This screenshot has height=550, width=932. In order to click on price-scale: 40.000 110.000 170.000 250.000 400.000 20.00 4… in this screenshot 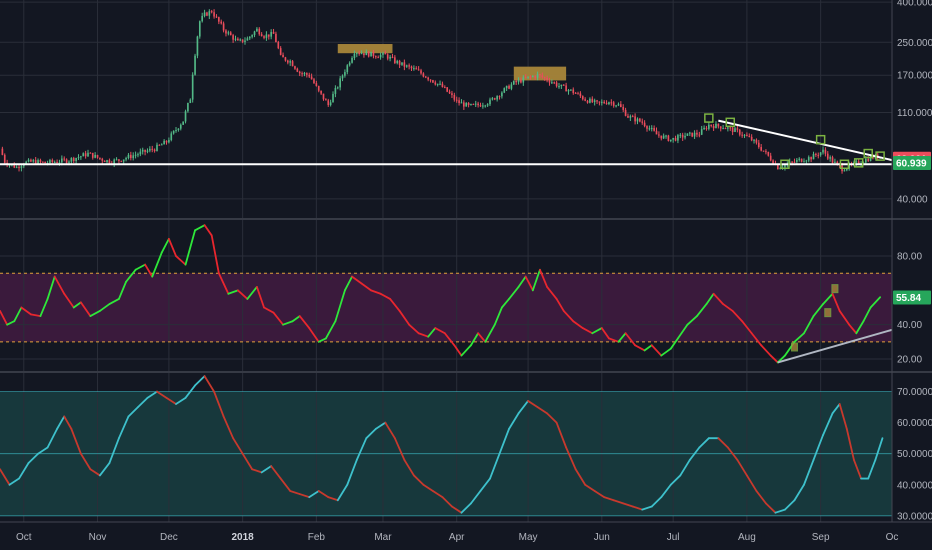, I will do `click(912, 261)`.